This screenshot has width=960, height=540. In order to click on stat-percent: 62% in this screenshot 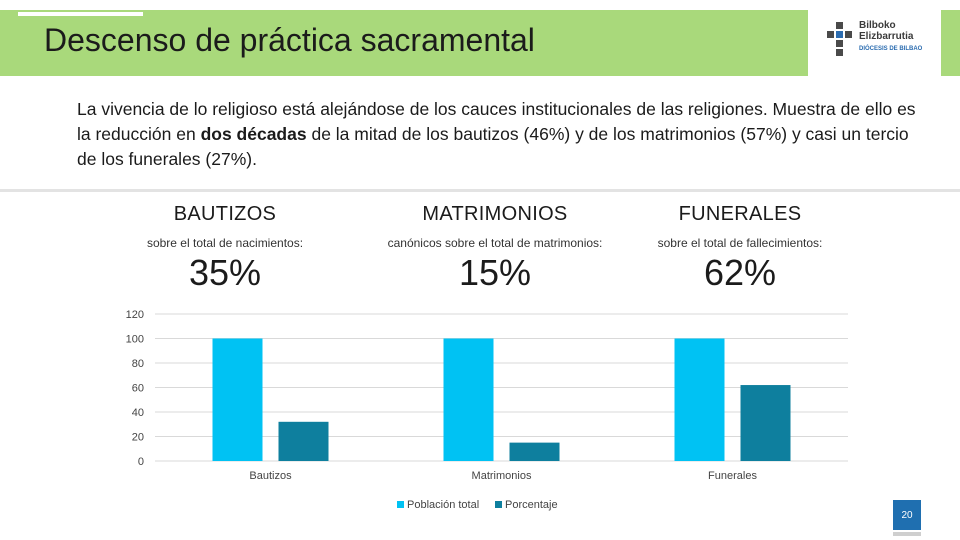, I will do `click(740, 272)`.